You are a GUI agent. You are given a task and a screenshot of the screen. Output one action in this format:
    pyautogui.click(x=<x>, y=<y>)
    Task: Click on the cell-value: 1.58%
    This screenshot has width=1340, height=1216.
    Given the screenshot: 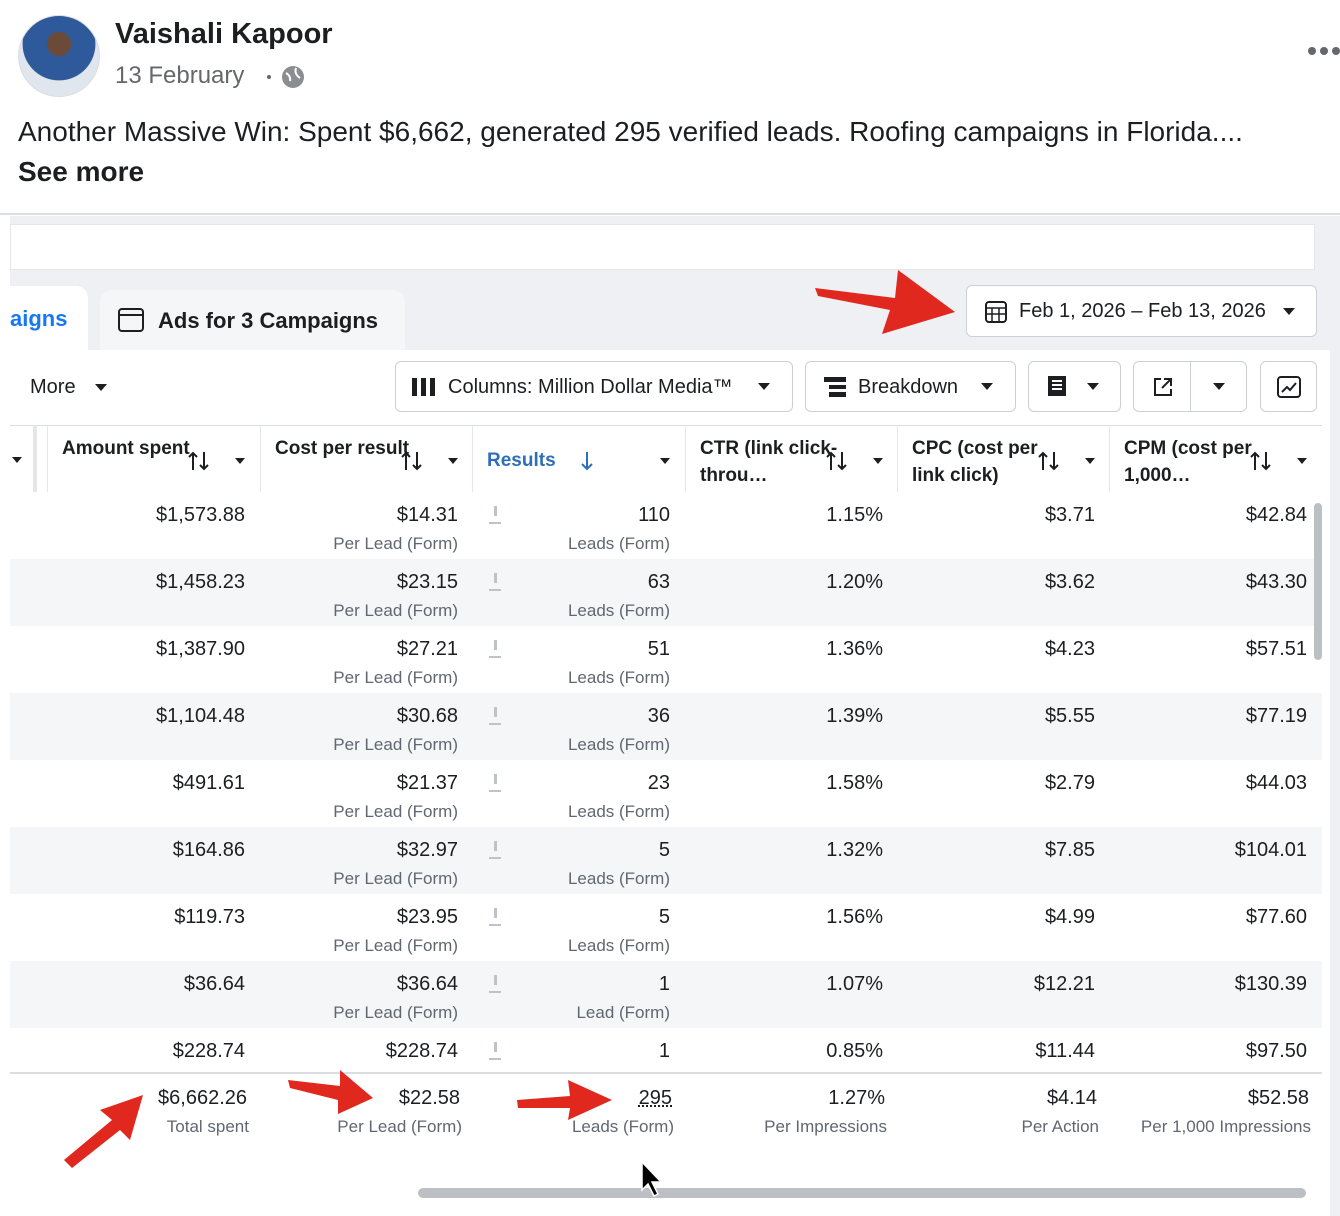 What is the action you would take?
    pyautogui.click(x=854, y=783)
    